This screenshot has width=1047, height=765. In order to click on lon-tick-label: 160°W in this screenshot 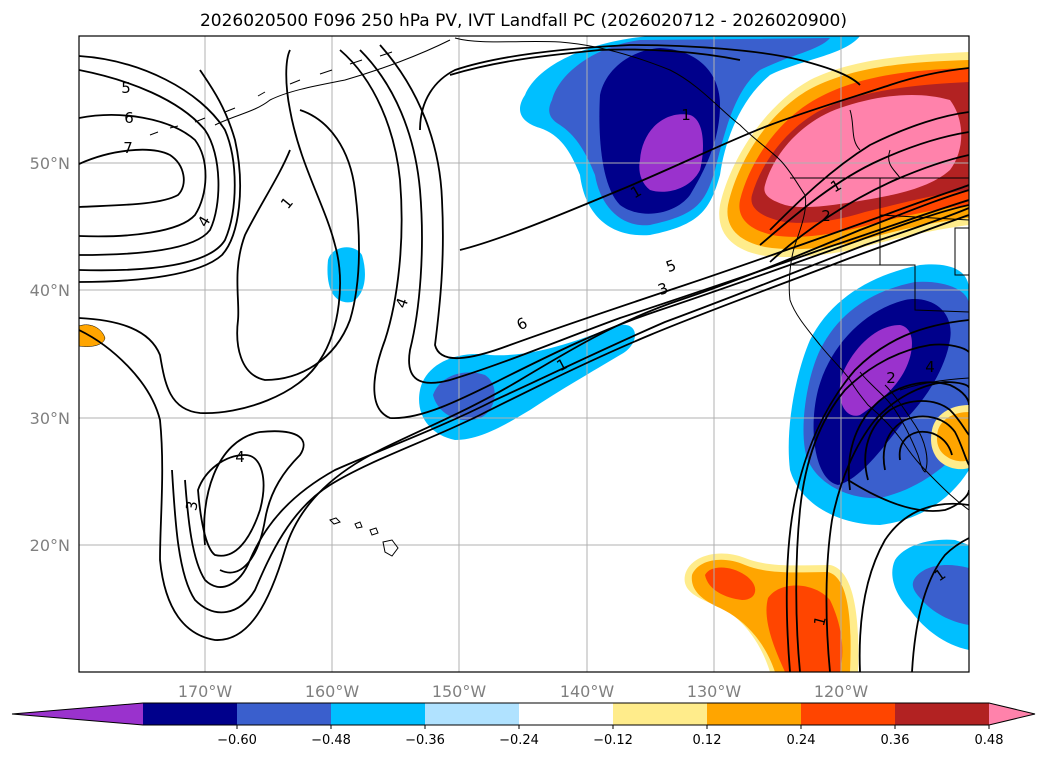, I will do `click(332, 691)`.